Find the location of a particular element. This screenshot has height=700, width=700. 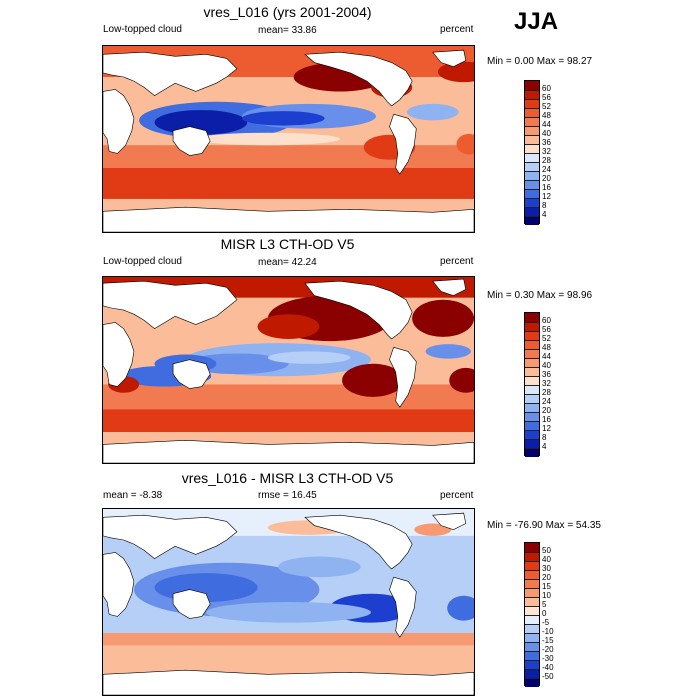

map-difference is located at coordinates (288, 602).